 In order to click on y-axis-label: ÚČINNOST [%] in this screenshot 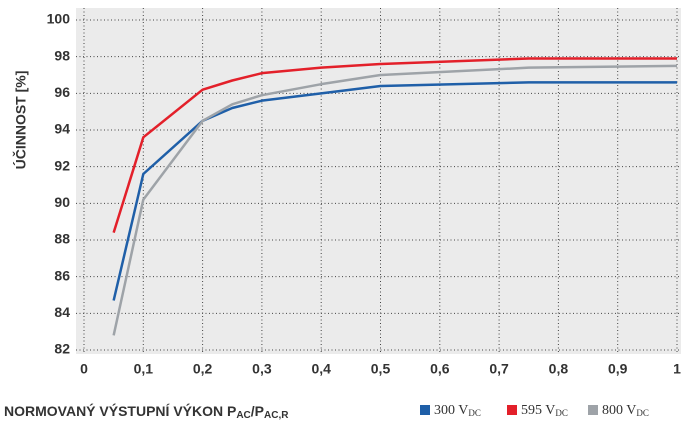, I will do `click(20, 120)`.